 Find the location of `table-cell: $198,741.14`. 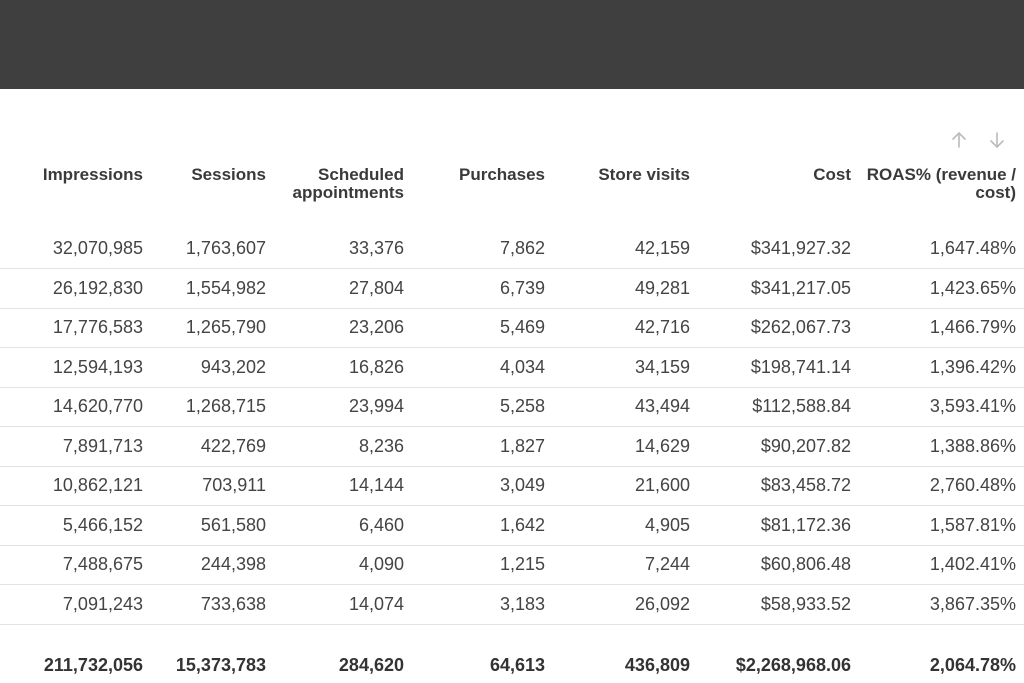

table-cell: $198,741.14 is located at coordinates (800, 366).